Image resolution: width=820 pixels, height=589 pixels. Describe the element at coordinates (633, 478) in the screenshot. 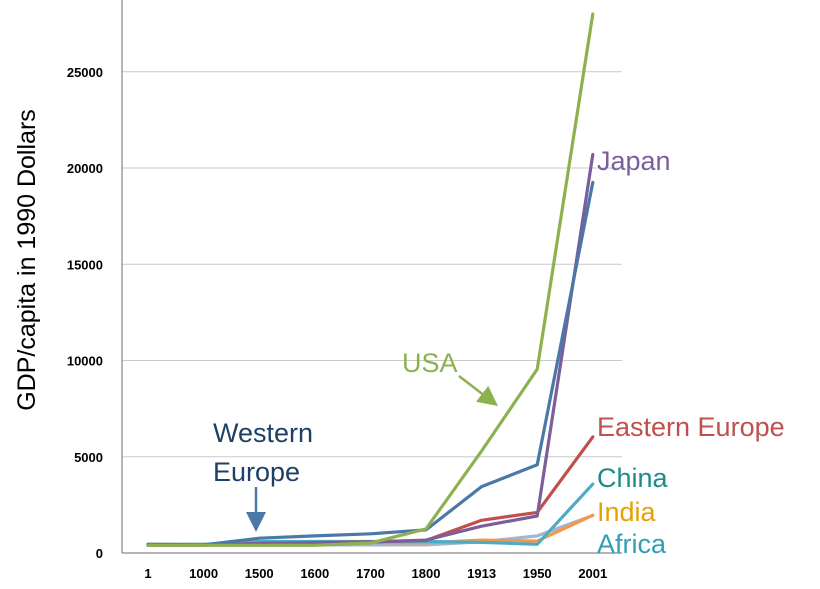

I see `annotation-china: China` at that location.